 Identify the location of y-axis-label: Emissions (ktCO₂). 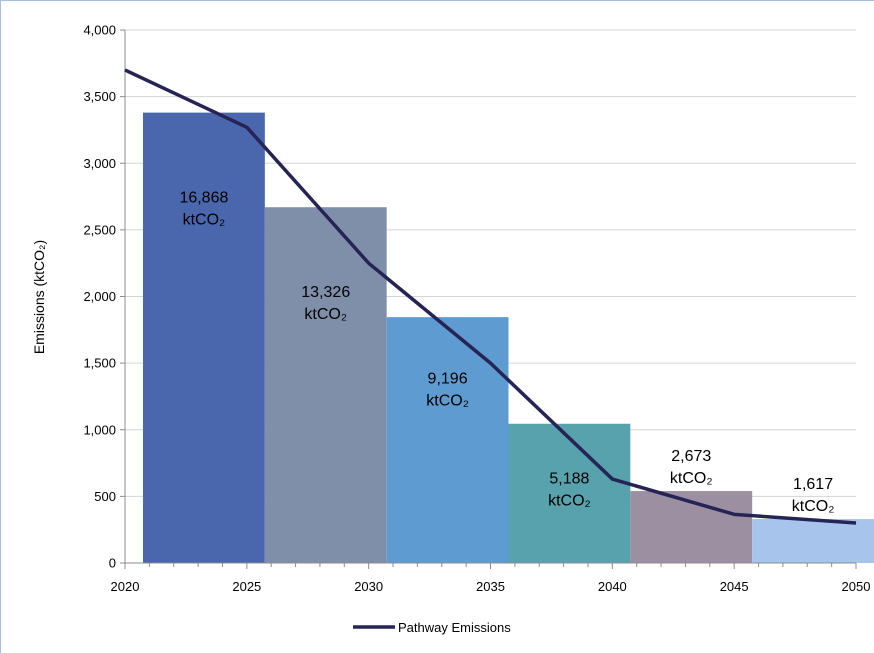
(39, 297).